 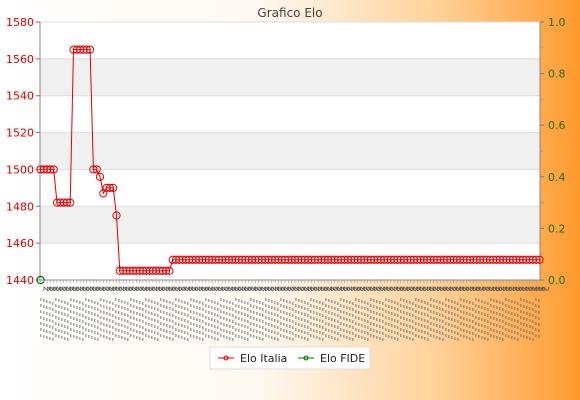 What do you see at coordinates (342, 358) in the screenshot?
I see `legend-label: Elo FIDE` at bounding box center [342, 358].